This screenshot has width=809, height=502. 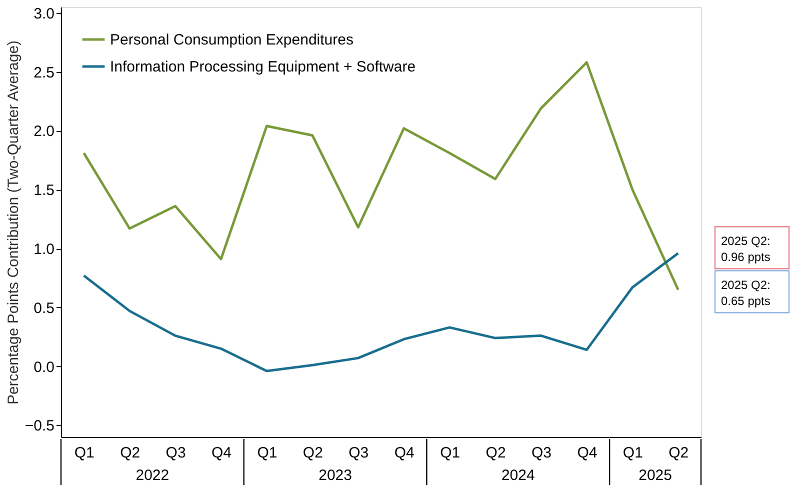 What do you see at coordinates (44, 131) in the screenshot?
I see `y-tick-label: 2.0` at bounding box center [44, 131].